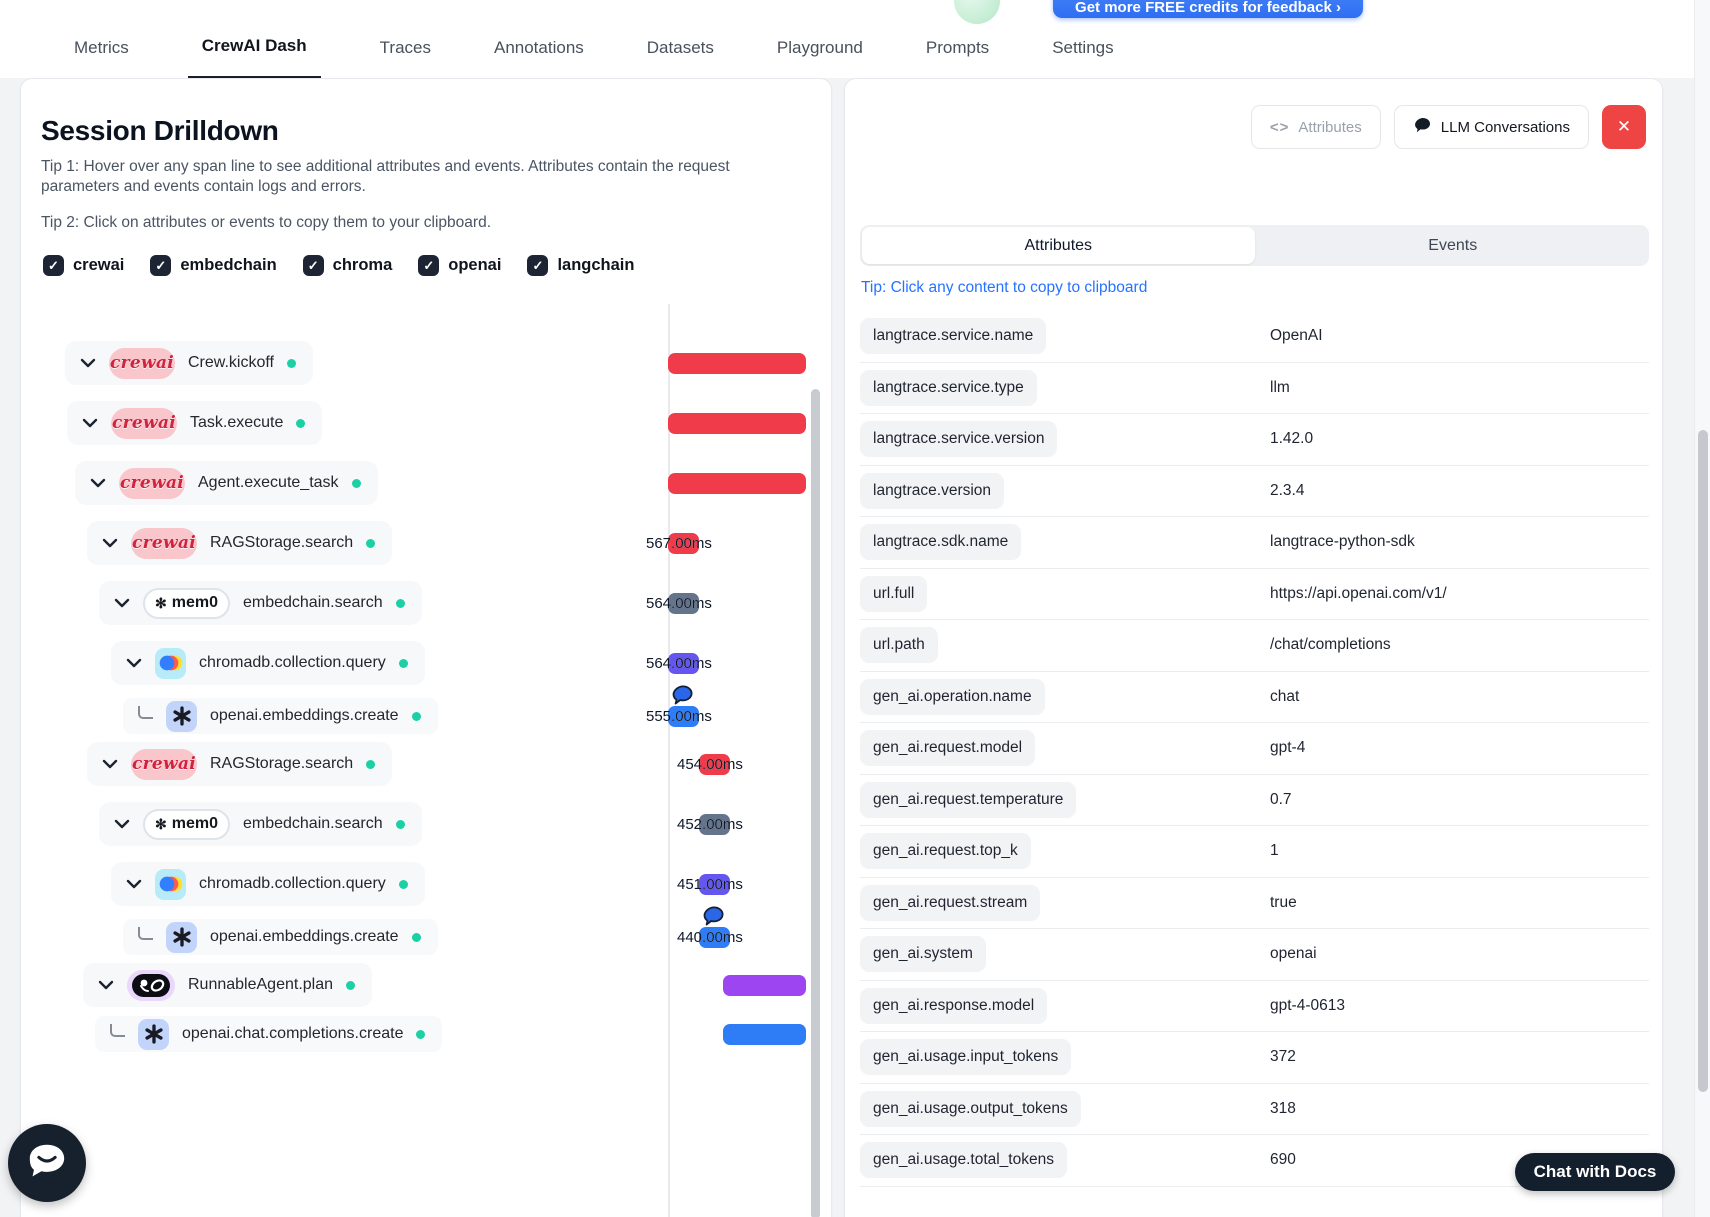  I want to click on span-duration-bar: 440.00ms, so click(714, 937).